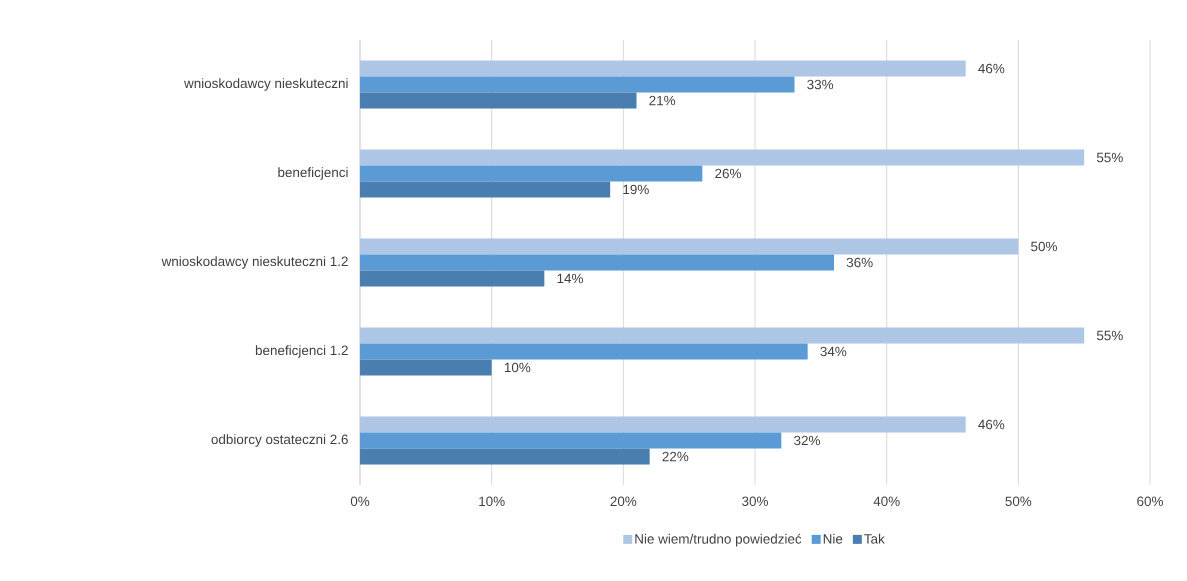 The image size is (1187, 581). Describe the element at coordinates (313, 173) in the screenshot. I see `y-tick-label: beneficjenci` at that location.